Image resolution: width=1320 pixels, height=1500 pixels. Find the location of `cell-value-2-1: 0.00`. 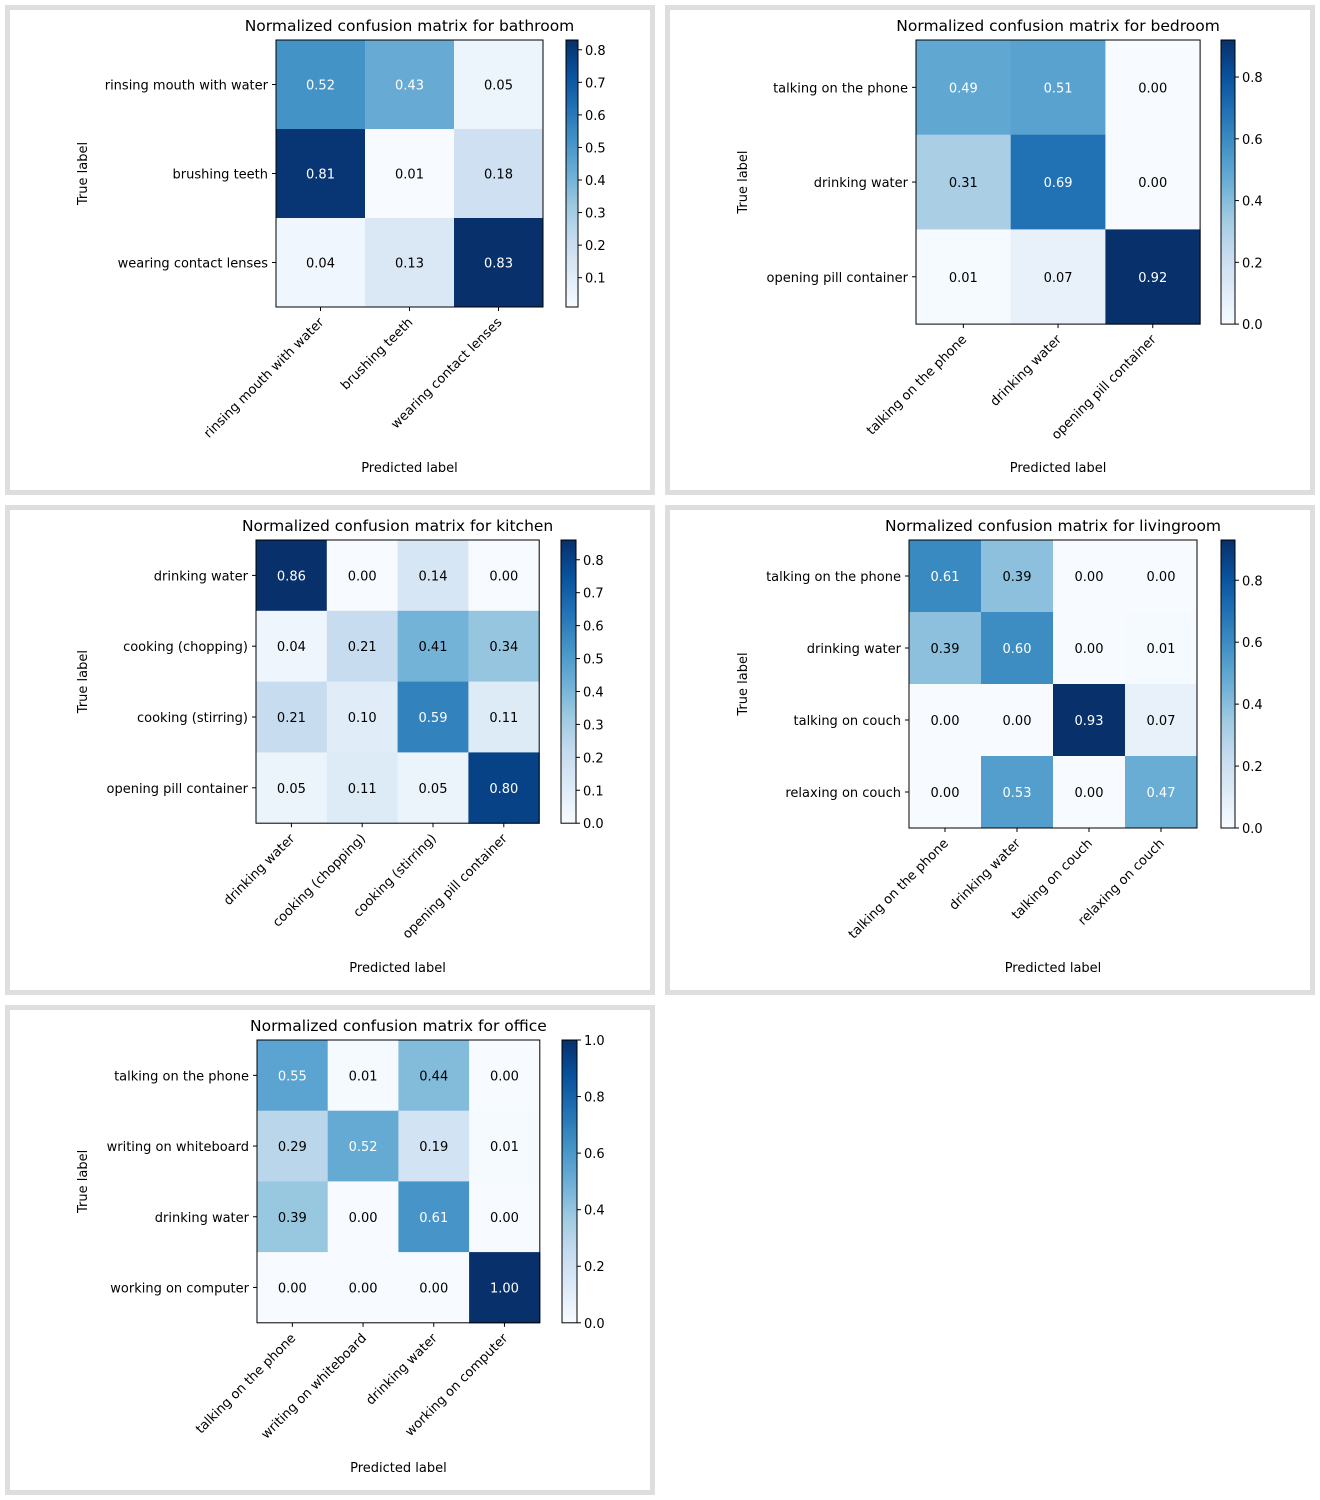

cell-value-2-1: 0.00 is located at coordinates (1017, 721).